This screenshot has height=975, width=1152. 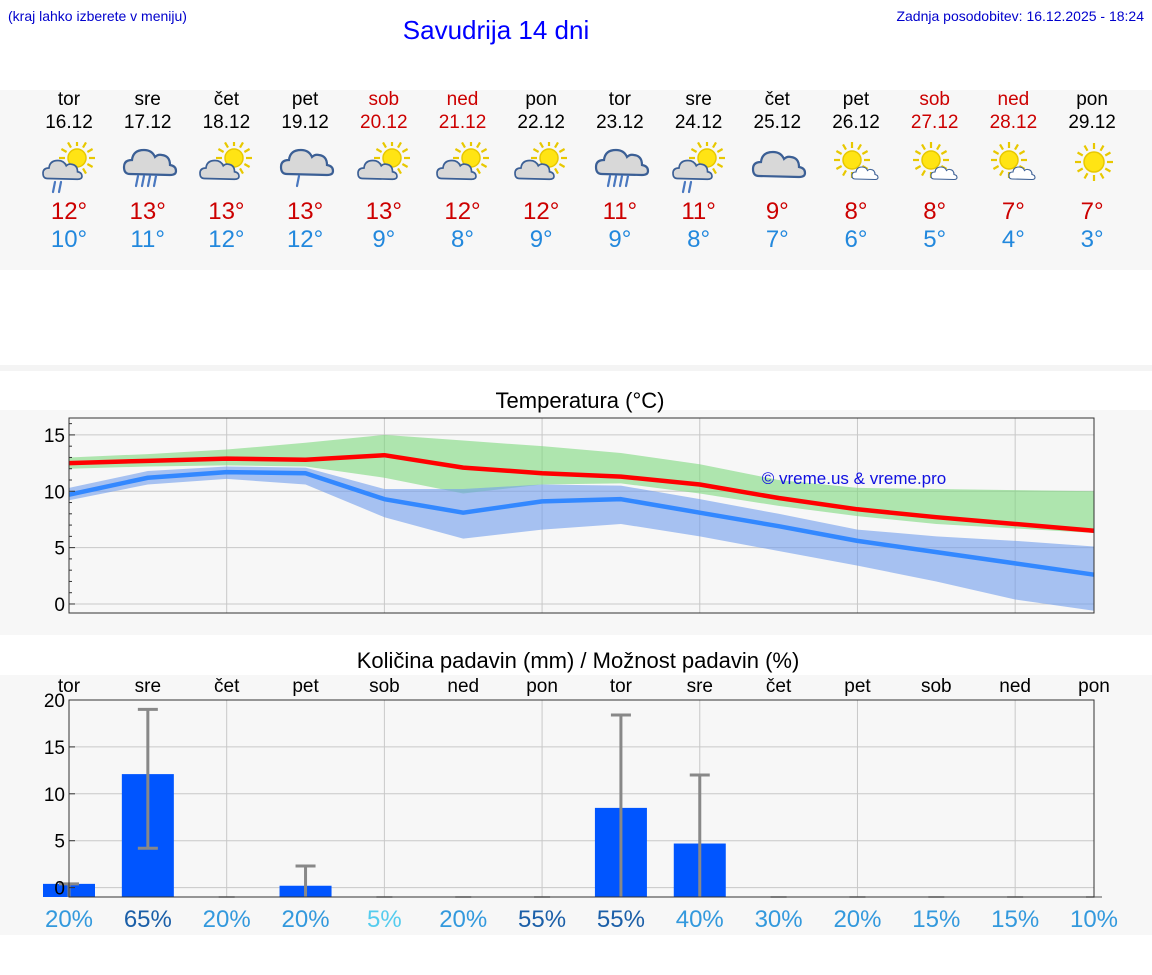 I want to click on day-date: 22.12, so click(x=541, y=122).